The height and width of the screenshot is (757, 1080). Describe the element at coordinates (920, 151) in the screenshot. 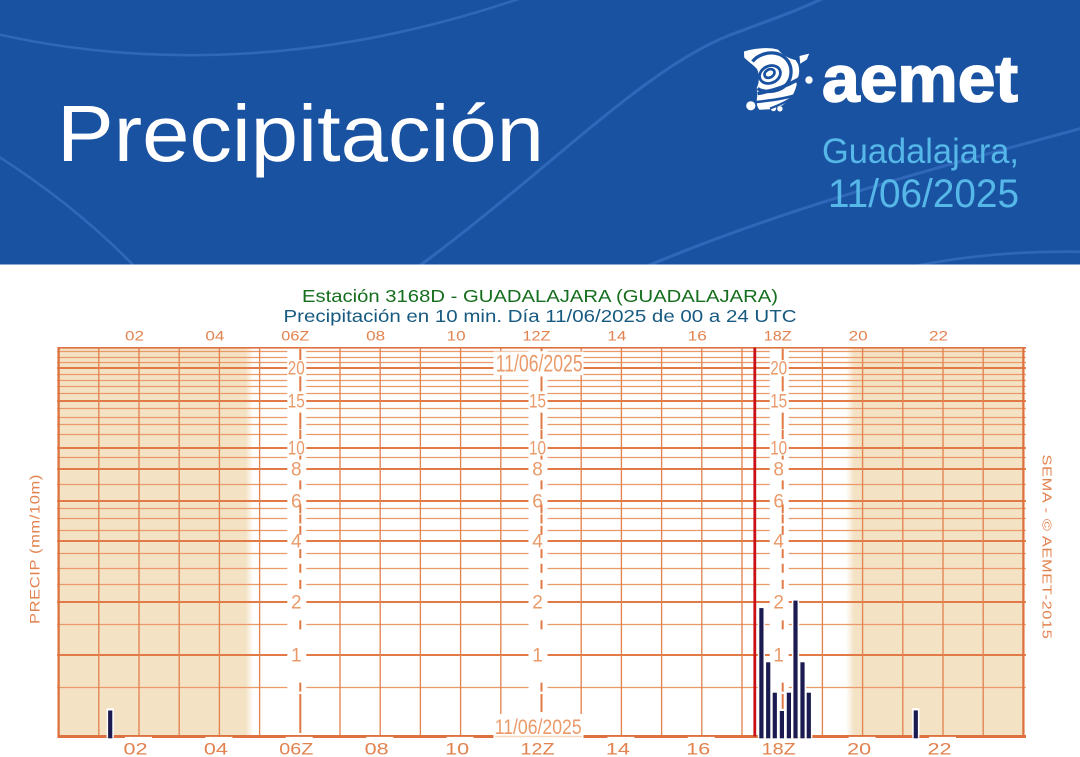

I see `svg-text: Guadalajara,` at that location.